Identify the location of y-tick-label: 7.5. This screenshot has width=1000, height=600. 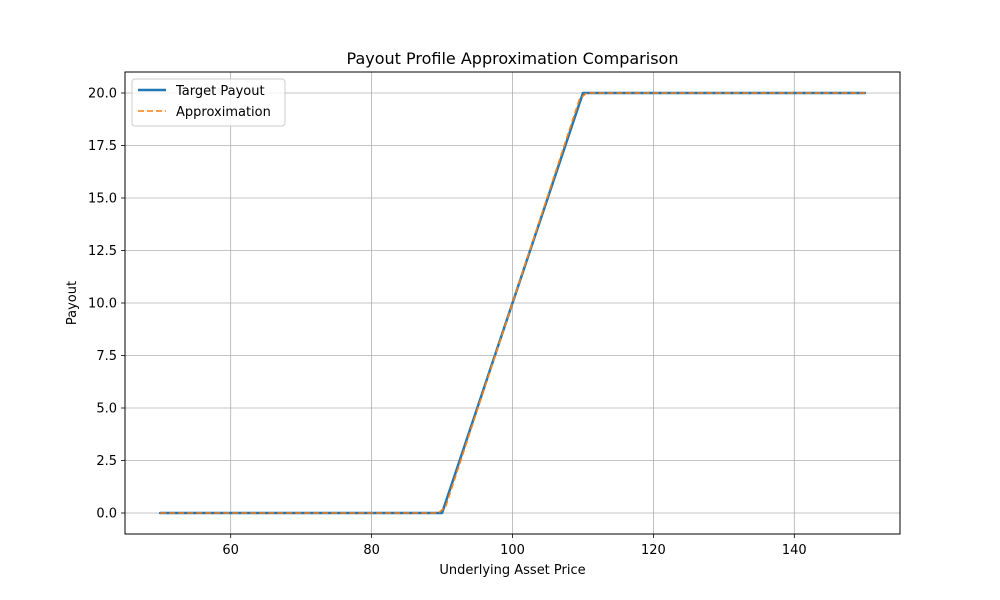
(106, 356).